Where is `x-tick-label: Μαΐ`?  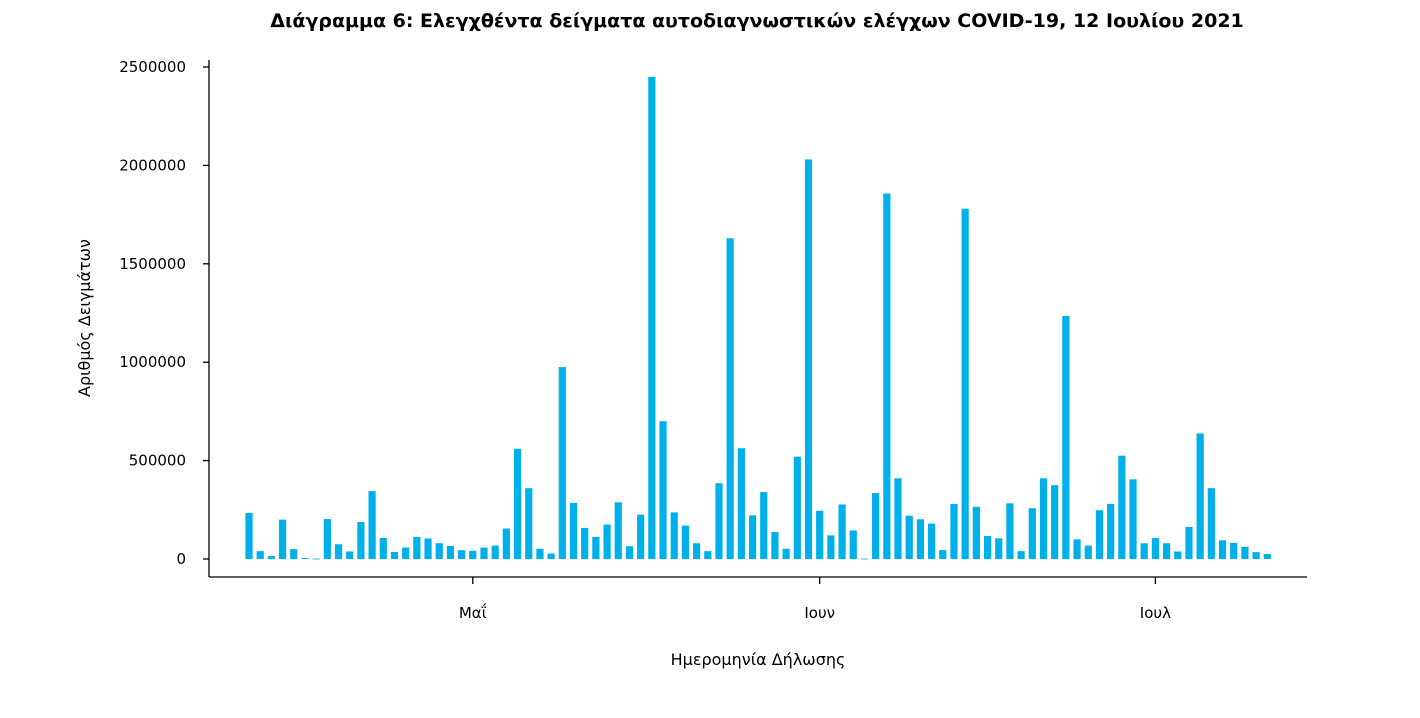 x-tick-label: Μαΐ is located at coordinates (473, 612).